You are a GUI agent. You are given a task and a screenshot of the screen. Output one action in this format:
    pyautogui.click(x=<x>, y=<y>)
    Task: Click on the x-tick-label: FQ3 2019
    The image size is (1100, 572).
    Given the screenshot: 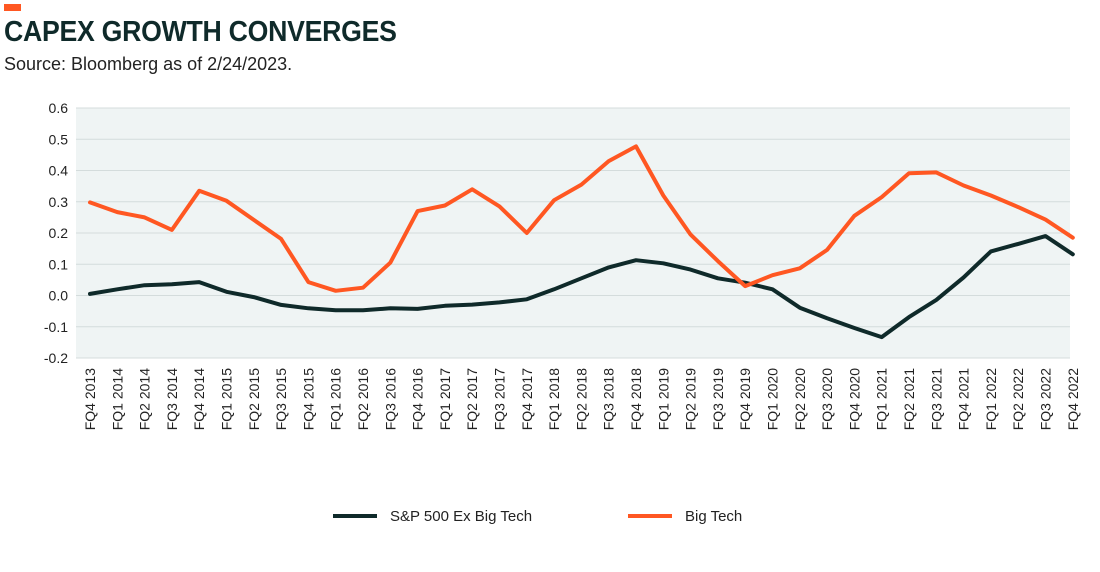 What is the action you would take?
    pyautogui.click(x=718, y=399)
    